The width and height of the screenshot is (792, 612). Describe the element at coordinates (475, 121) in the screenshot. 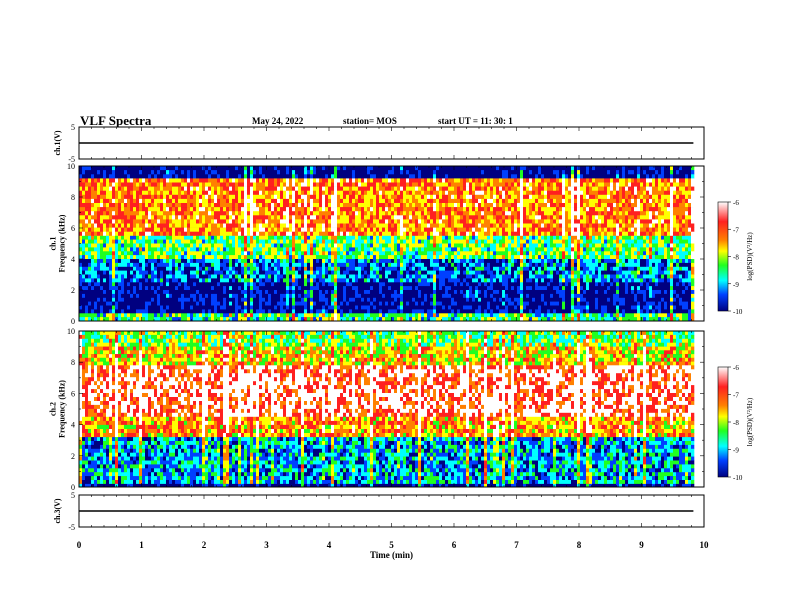

I see `start-time-label: start UT = 11: 30: 1` at that location.